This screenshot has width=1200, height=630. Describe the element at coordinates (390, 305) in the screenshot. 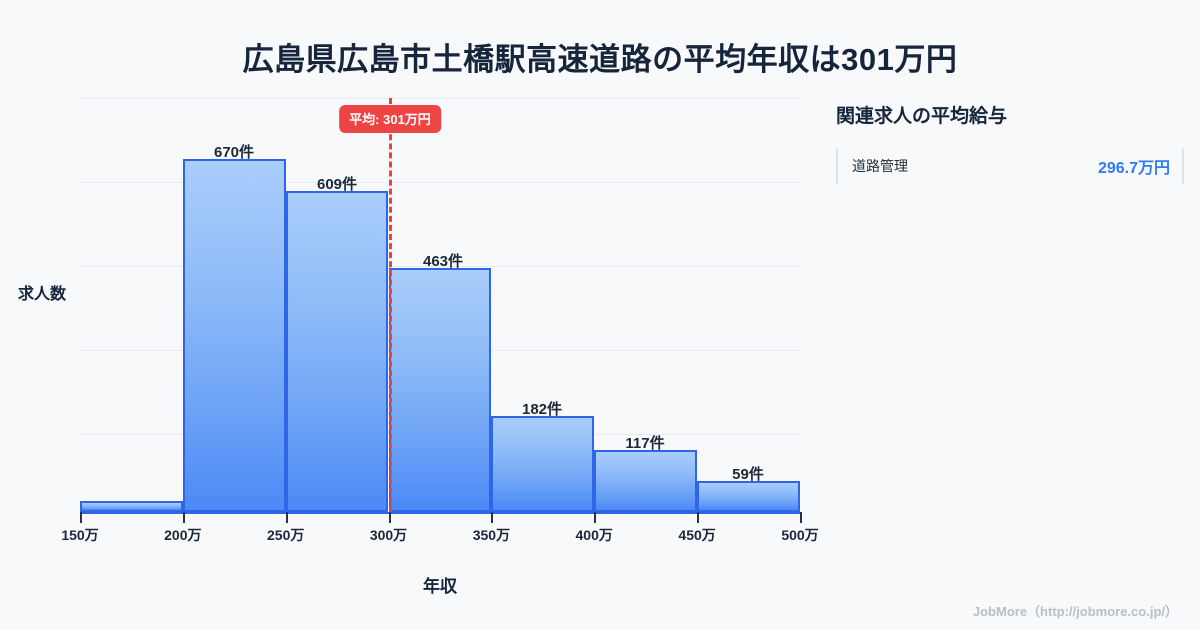

I see `average-line` at that location.